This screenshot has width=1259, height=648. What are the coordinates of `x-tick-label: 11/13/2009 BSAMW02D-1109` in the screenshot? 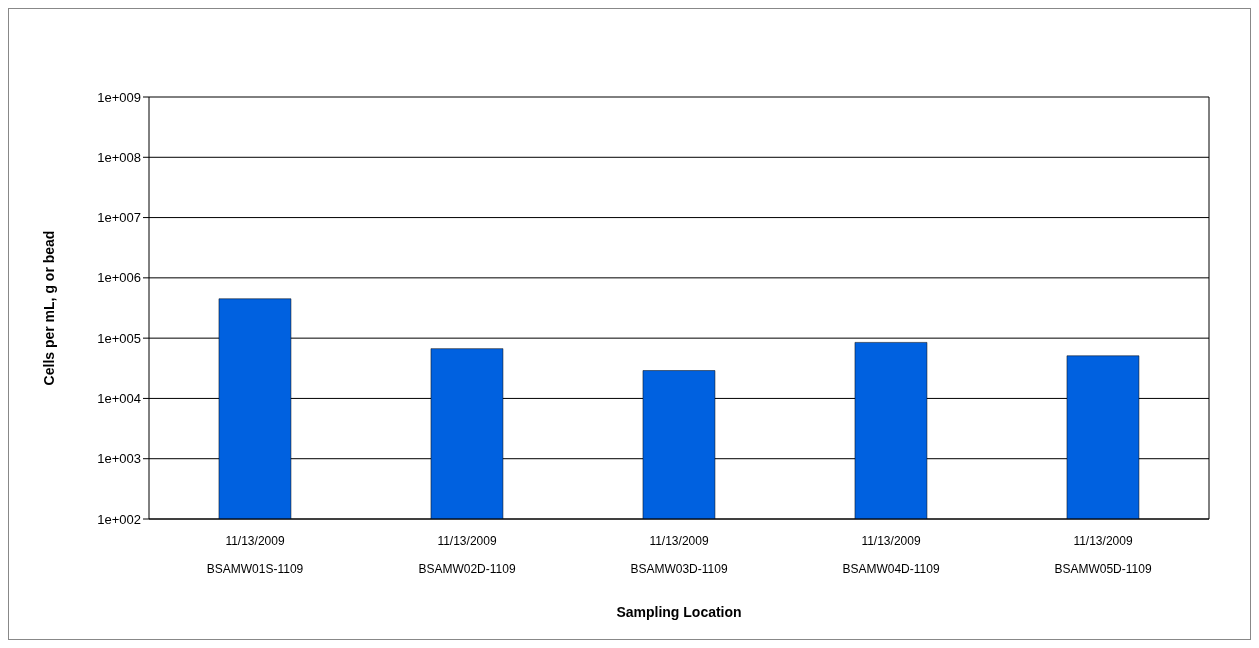 It's located at (467, 555).